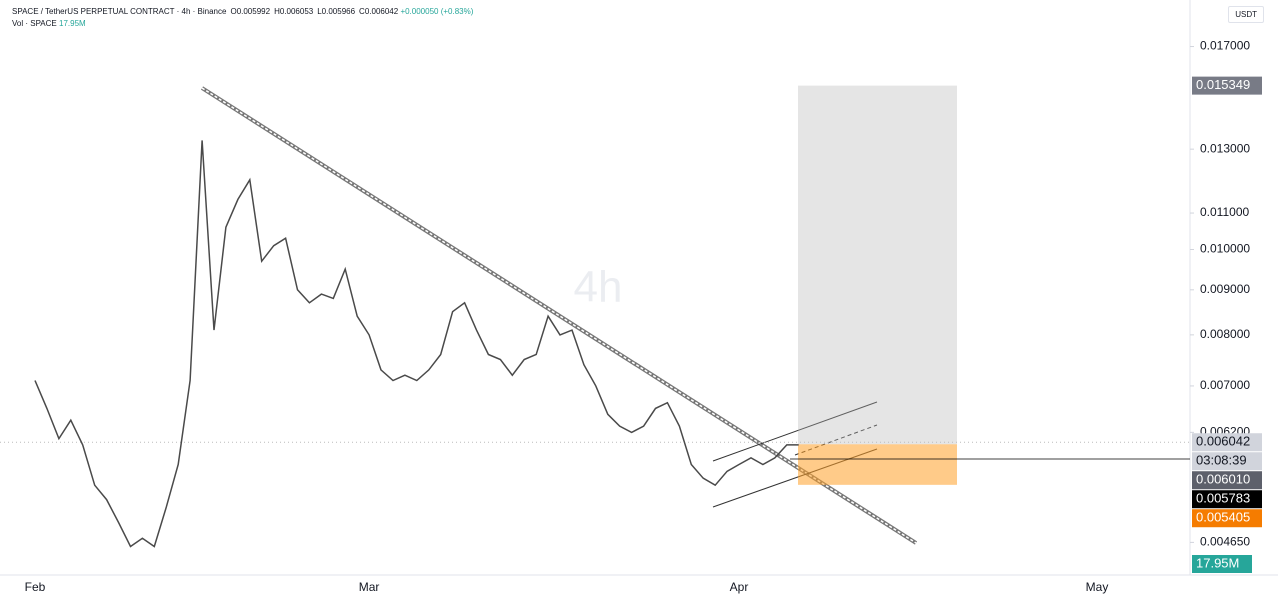 The width and height of the screenshot is (1278, 606). Describe the element at coordinates (1217, 562) in the screenshot. I see `volume-badge: 17.95M` at that location.